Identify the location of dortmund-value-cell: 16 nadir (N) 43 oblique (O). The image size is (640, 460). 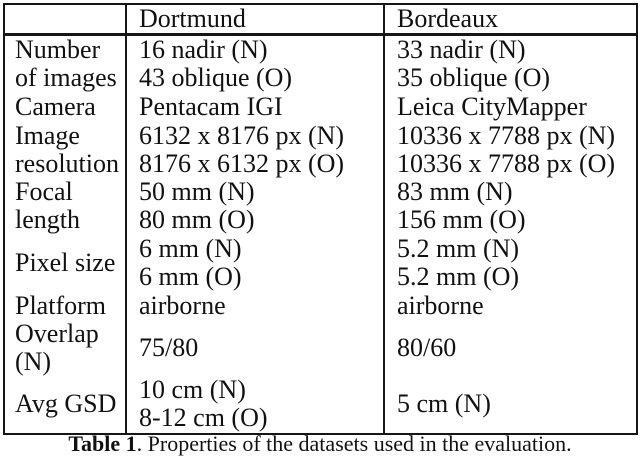
(255, 63).